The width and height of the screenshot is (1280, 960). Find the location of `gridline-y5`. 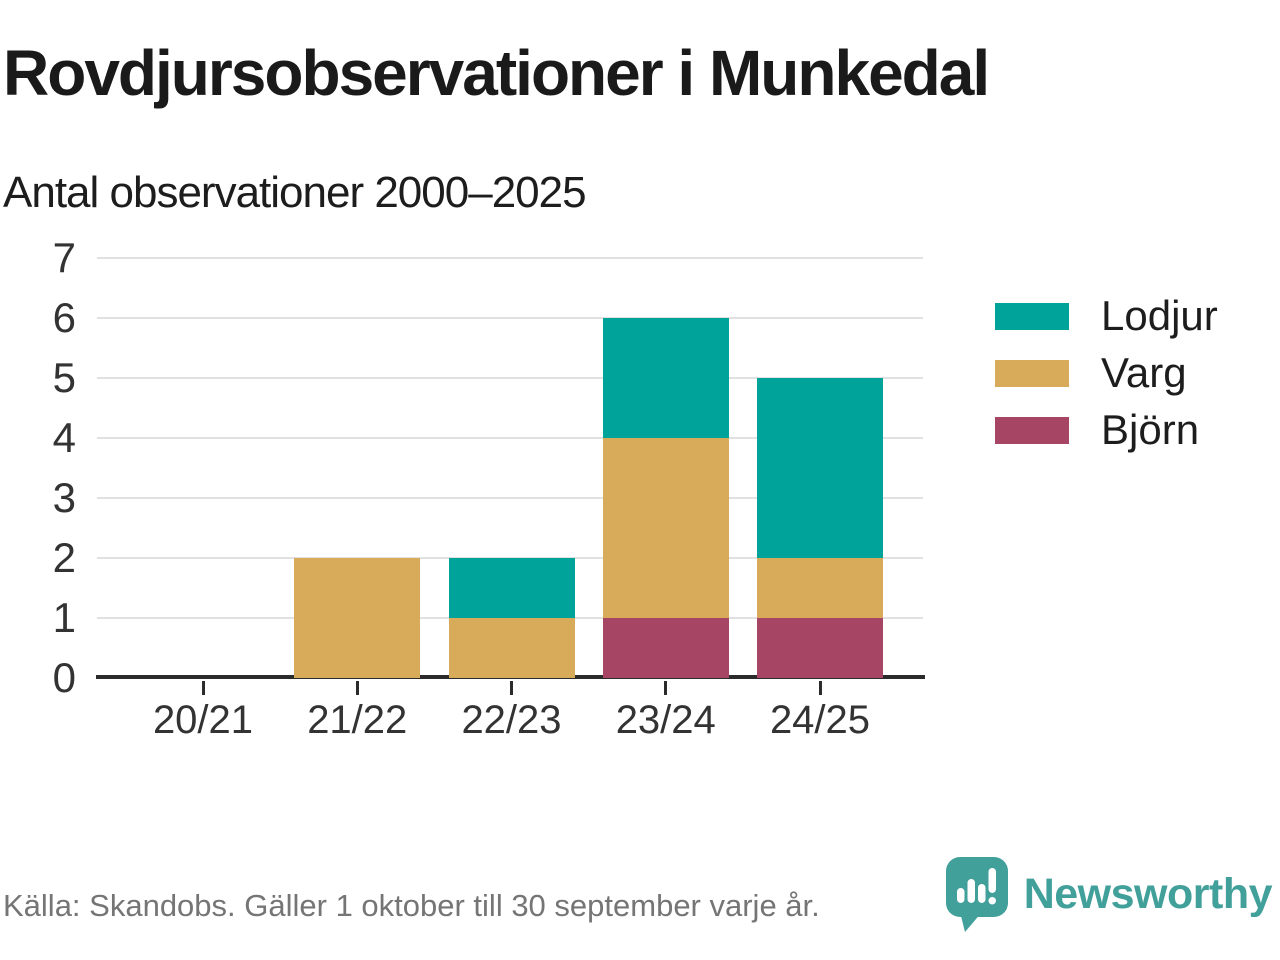

gridline-y5 is located at coordinates (510, 378).